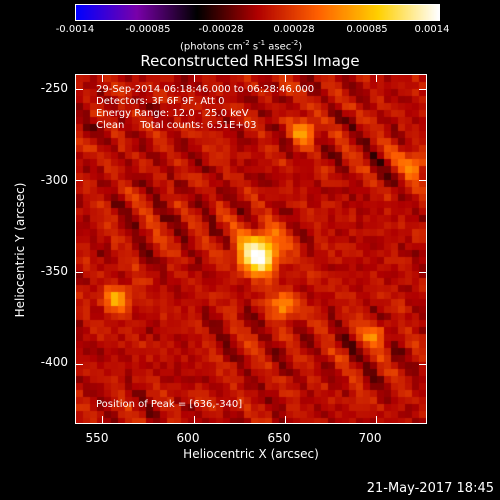 Image resolution: width=500 pixels, height=500 pixels. What do you see at coordinates (75, 29) in the screenshot?
I see `colorbar-tick-label: -0.0014` at bounding box center [75, 29].